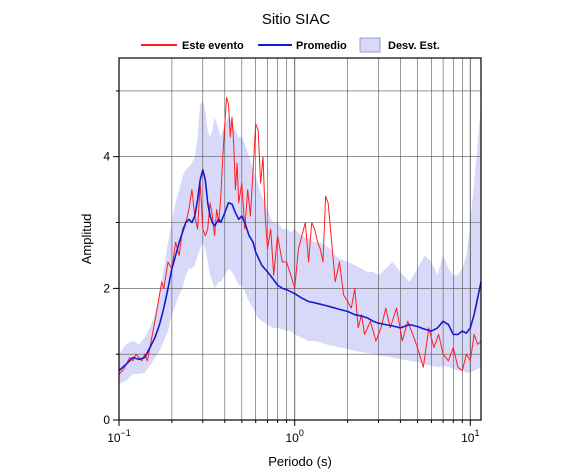 This screenshot has width=586, height=475. What do you see at coordinates (106, 420) in the screenshot?
I see `y-tick-label: 0` at bounding box center [106, 420].